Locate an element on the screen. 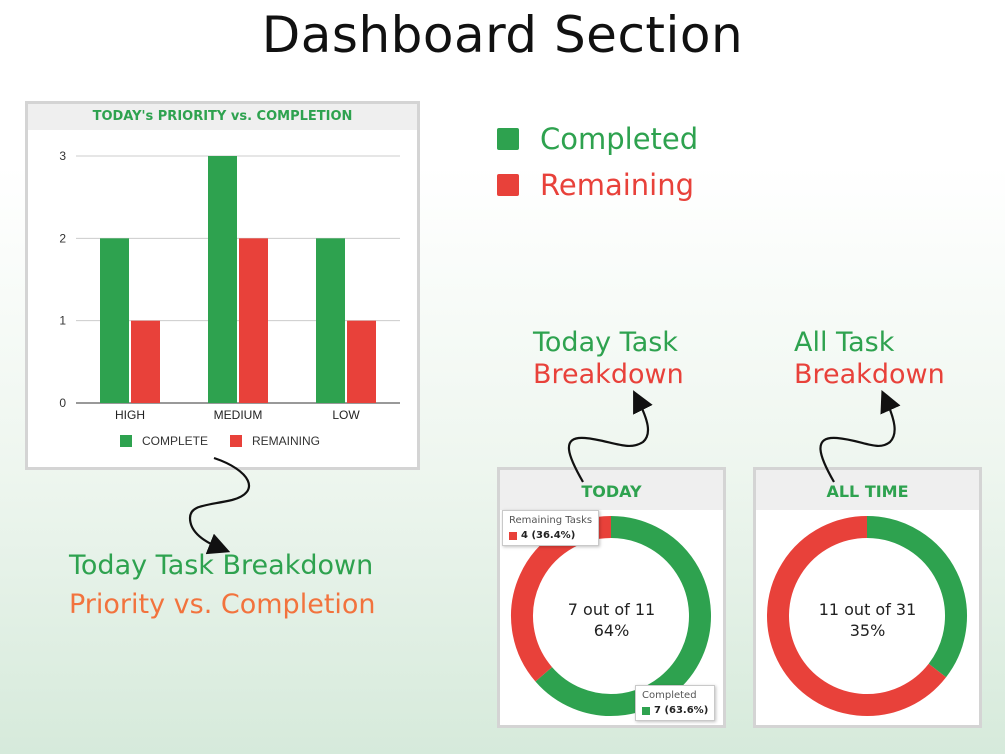 This screenshot has width=1005, height=754. bar-complete-medium is located at coordinates (222, 279).